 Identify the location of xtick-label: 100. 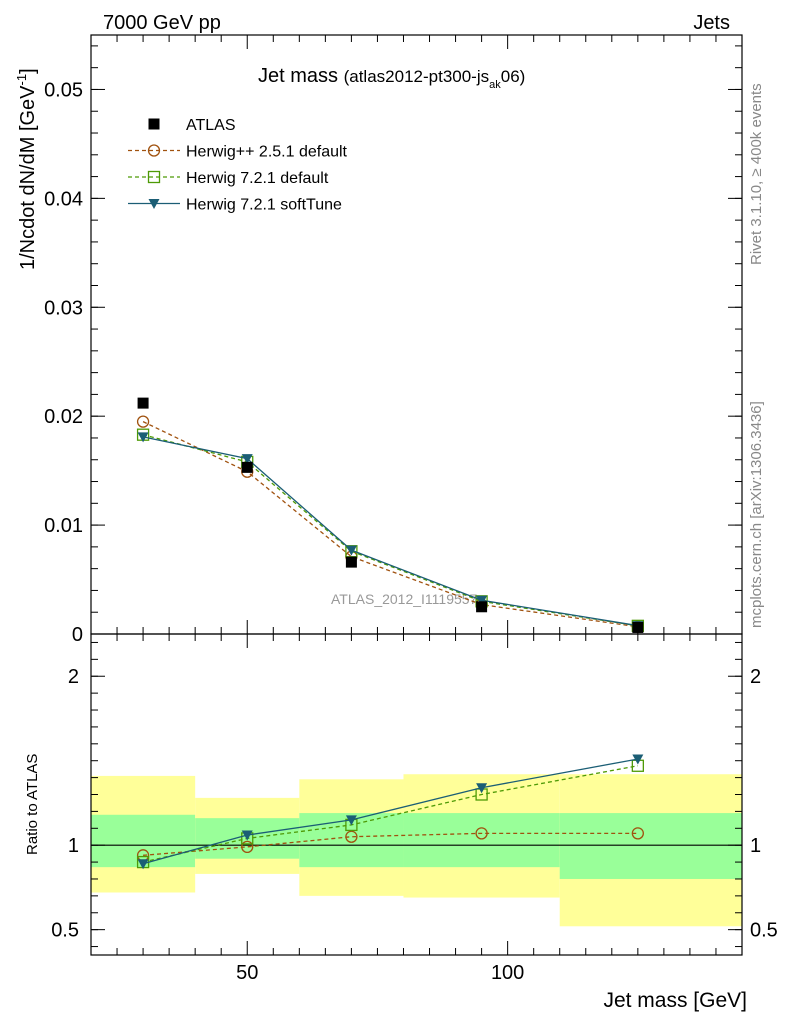
(507, 973).